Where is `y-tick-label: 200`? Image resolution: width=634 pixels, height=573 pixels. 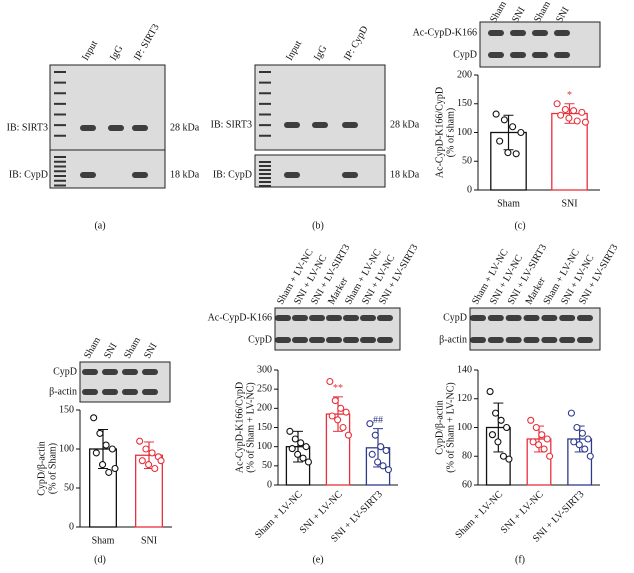
y-tick-label: 200 is located at coordinates (264, 408).